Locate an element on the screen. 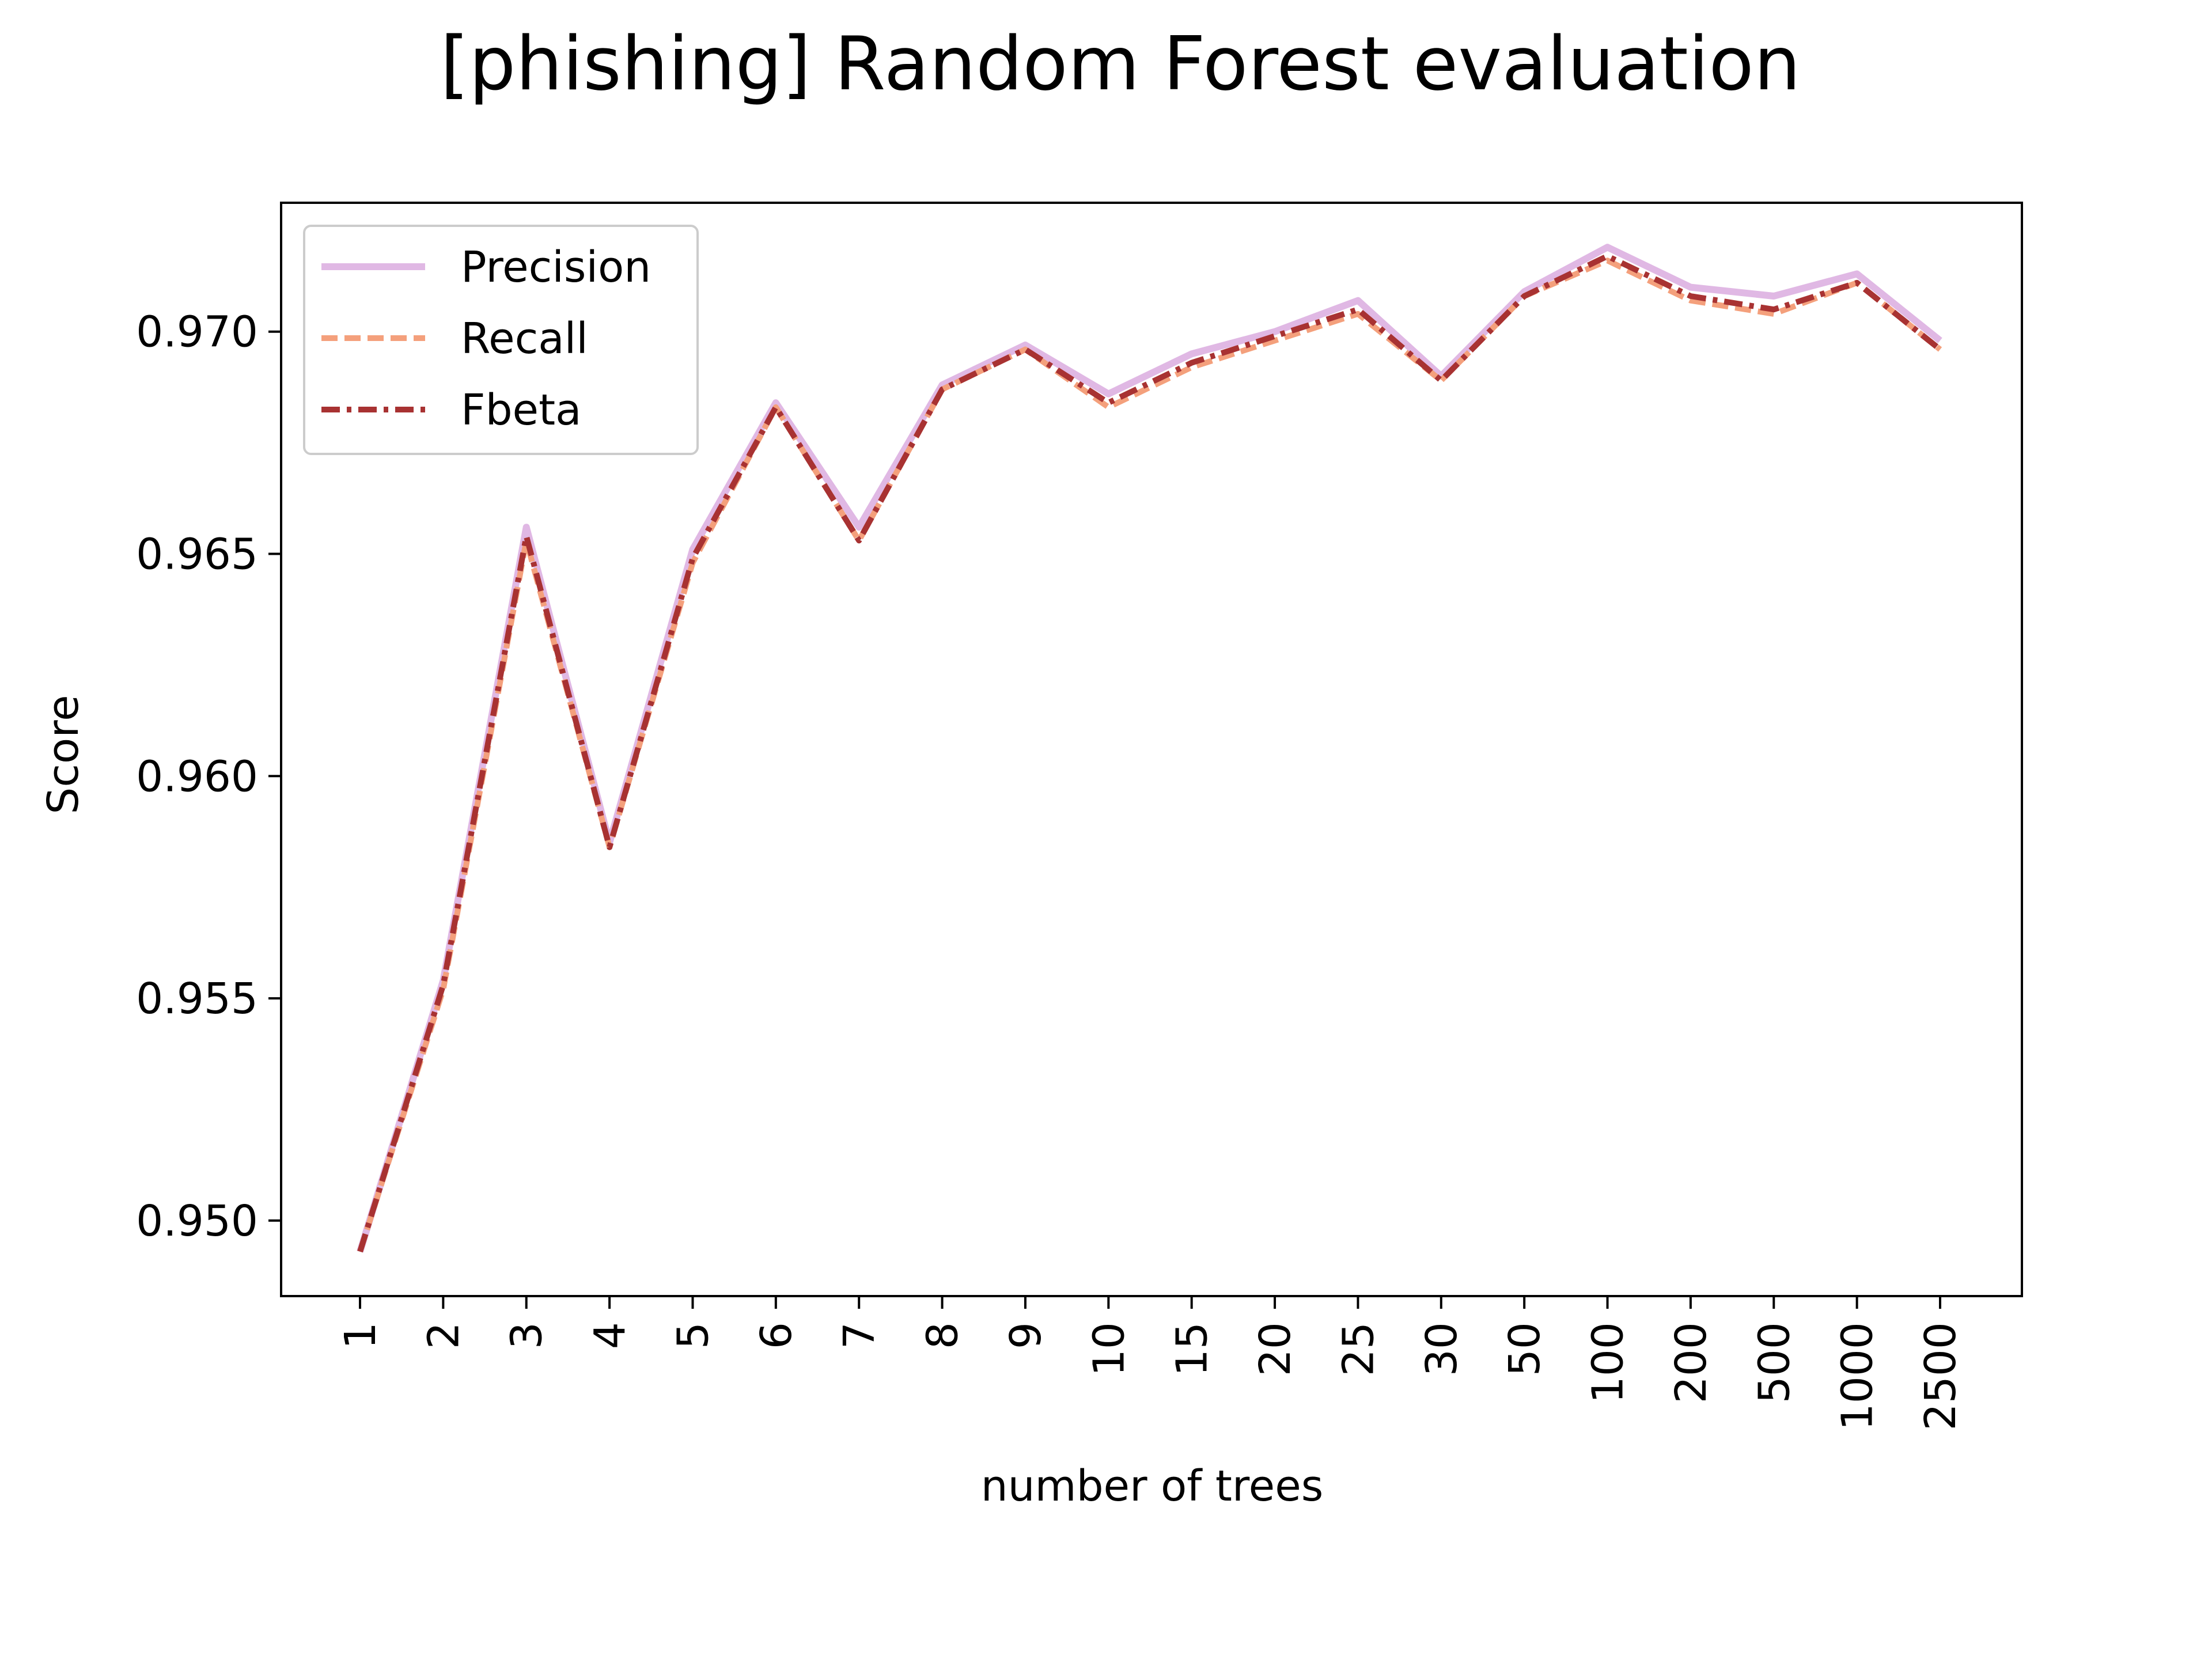 Image resolution: width=2212 pixels, height=1659 pixels. x-tick-label: 7 is located at coordinates (859, 1335).